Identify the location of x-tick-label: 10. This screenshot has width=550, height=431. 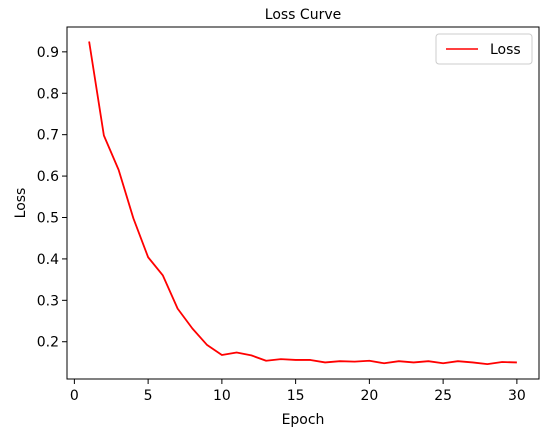
(222, 396).